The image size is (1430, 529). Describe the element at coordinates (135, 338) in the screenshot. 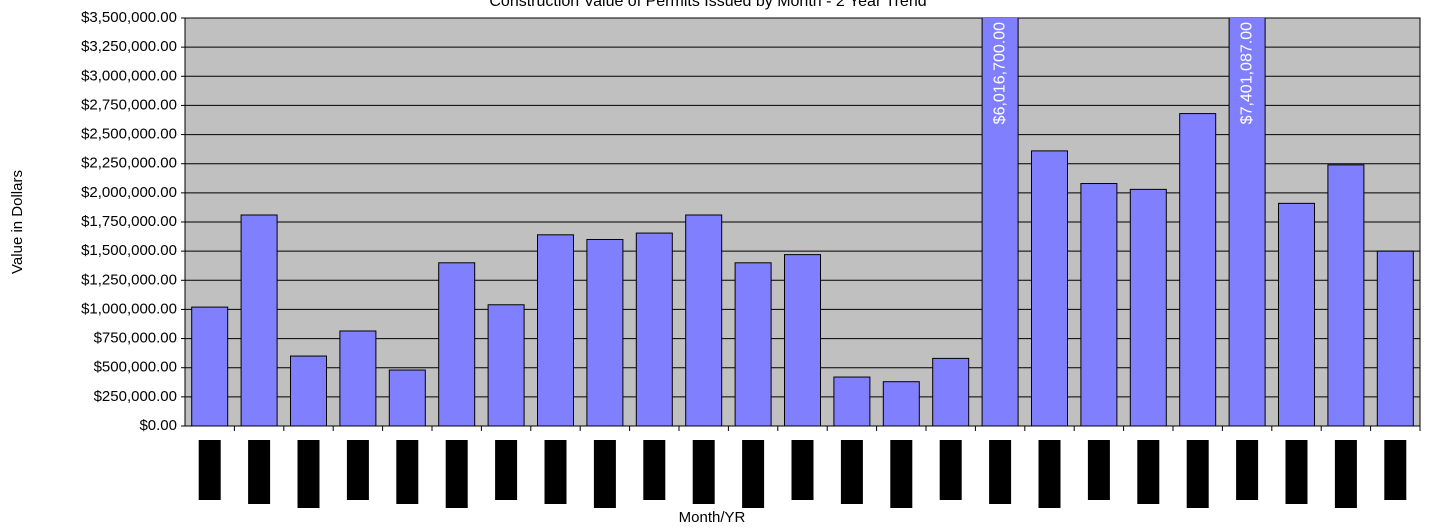

I see `y-tick-label: $750,000.00` at that location.